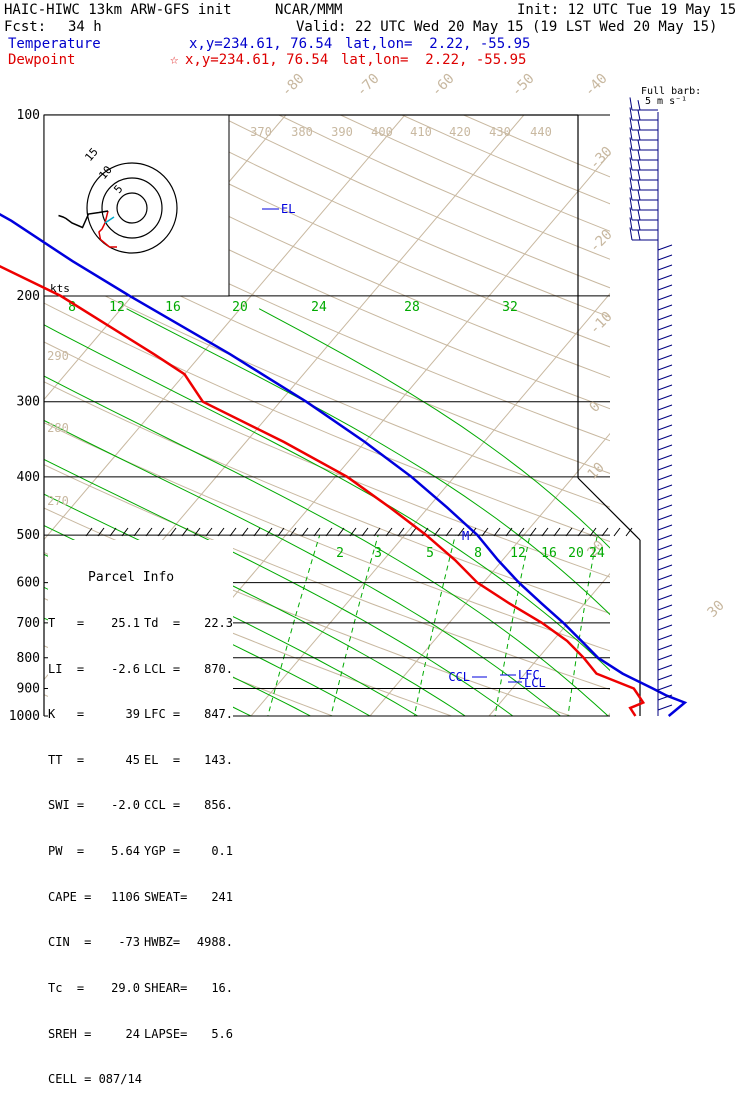  I want to click on isotherm-label: -70, so click(368, 85).